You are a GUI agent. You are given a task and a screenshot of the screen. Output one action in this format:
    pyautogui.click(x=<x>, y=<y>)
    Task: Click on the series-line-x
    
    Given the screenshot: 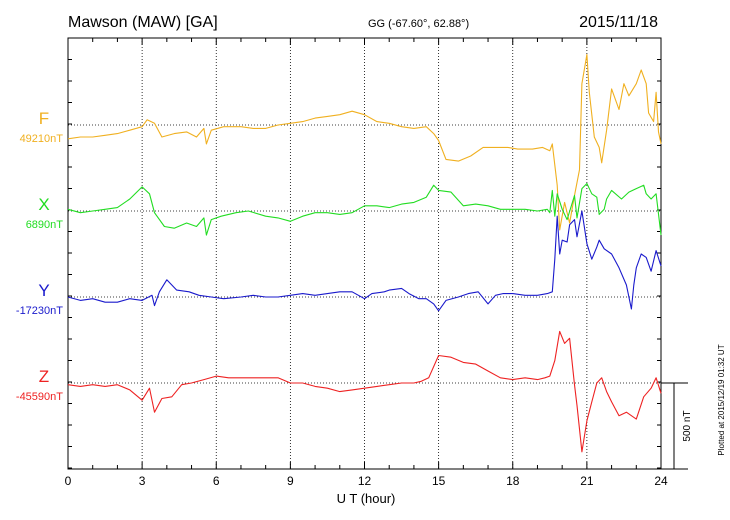 What is the action you would take?
    pyautogui.click(x=364, y=209)
    